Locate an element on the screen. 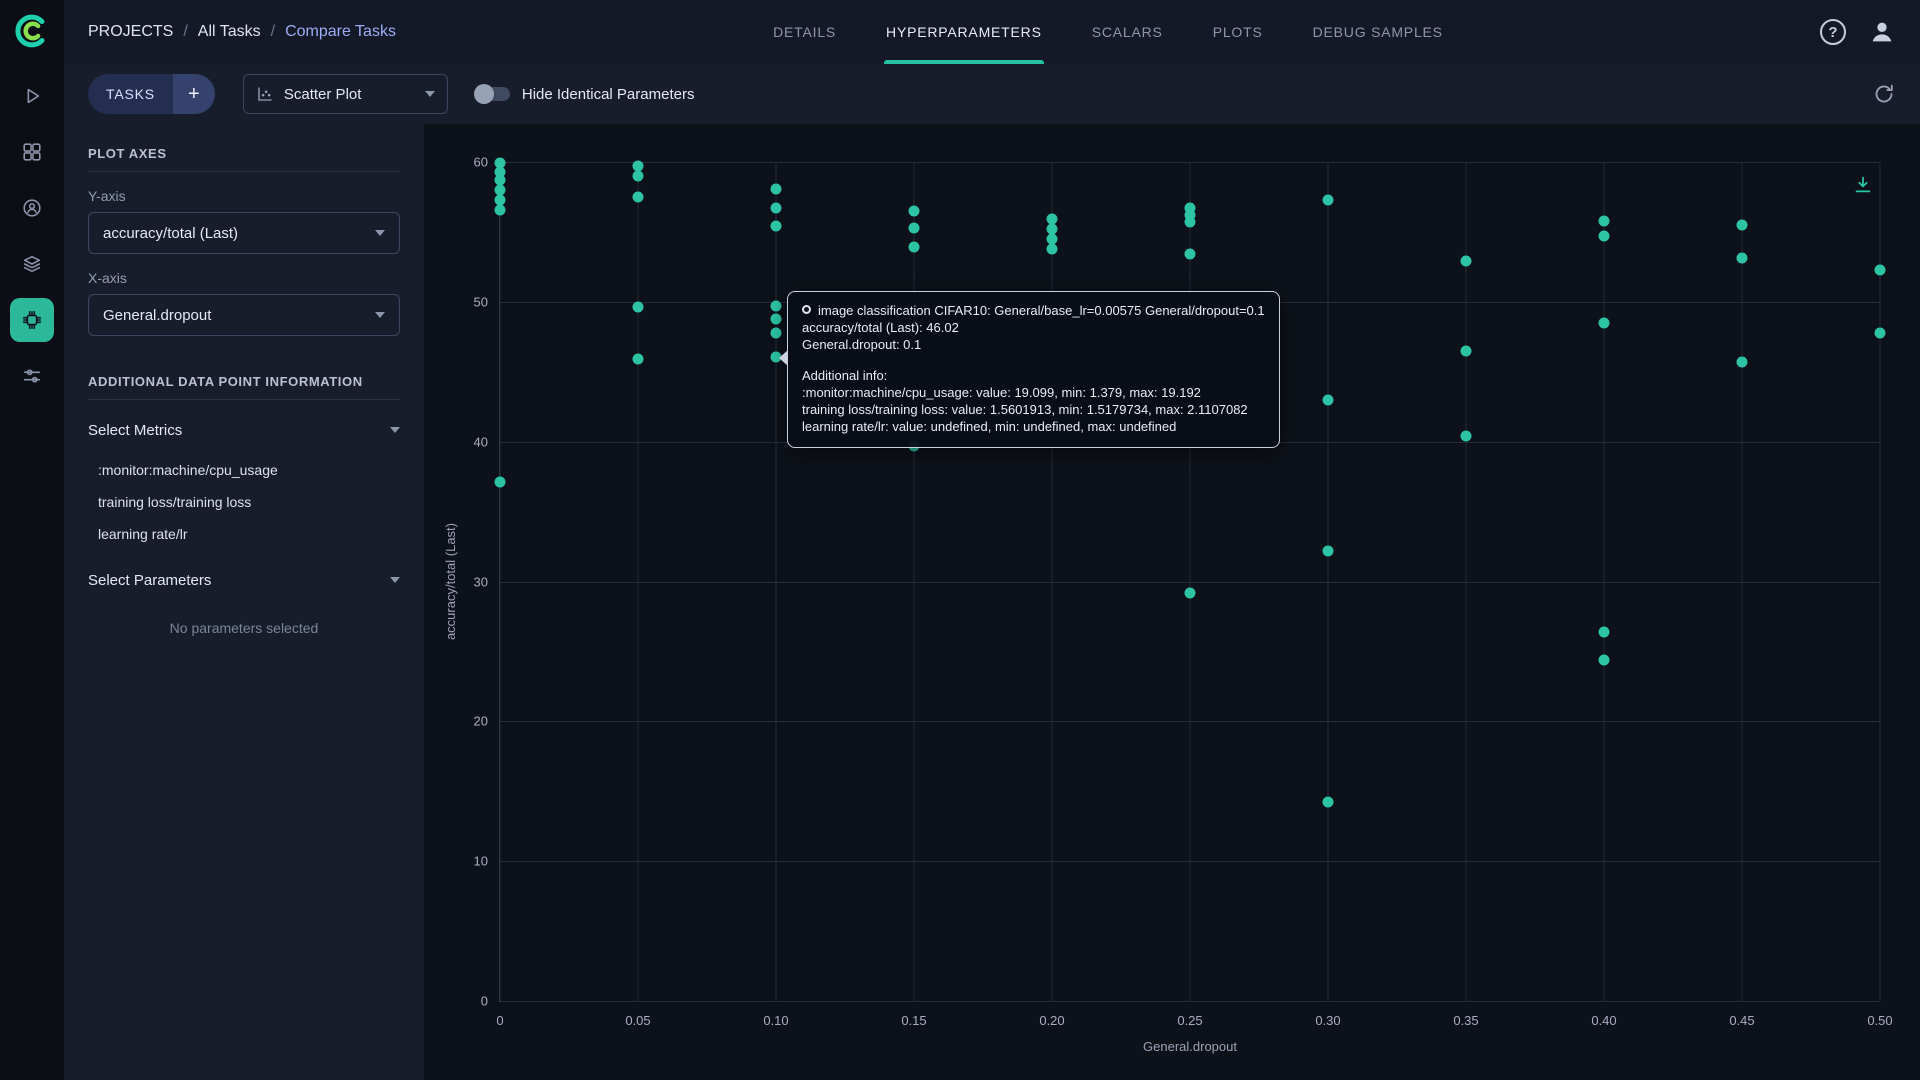 The image size is (1920, 1080). user-avatar-icon is located at coordinates (1882, 32).